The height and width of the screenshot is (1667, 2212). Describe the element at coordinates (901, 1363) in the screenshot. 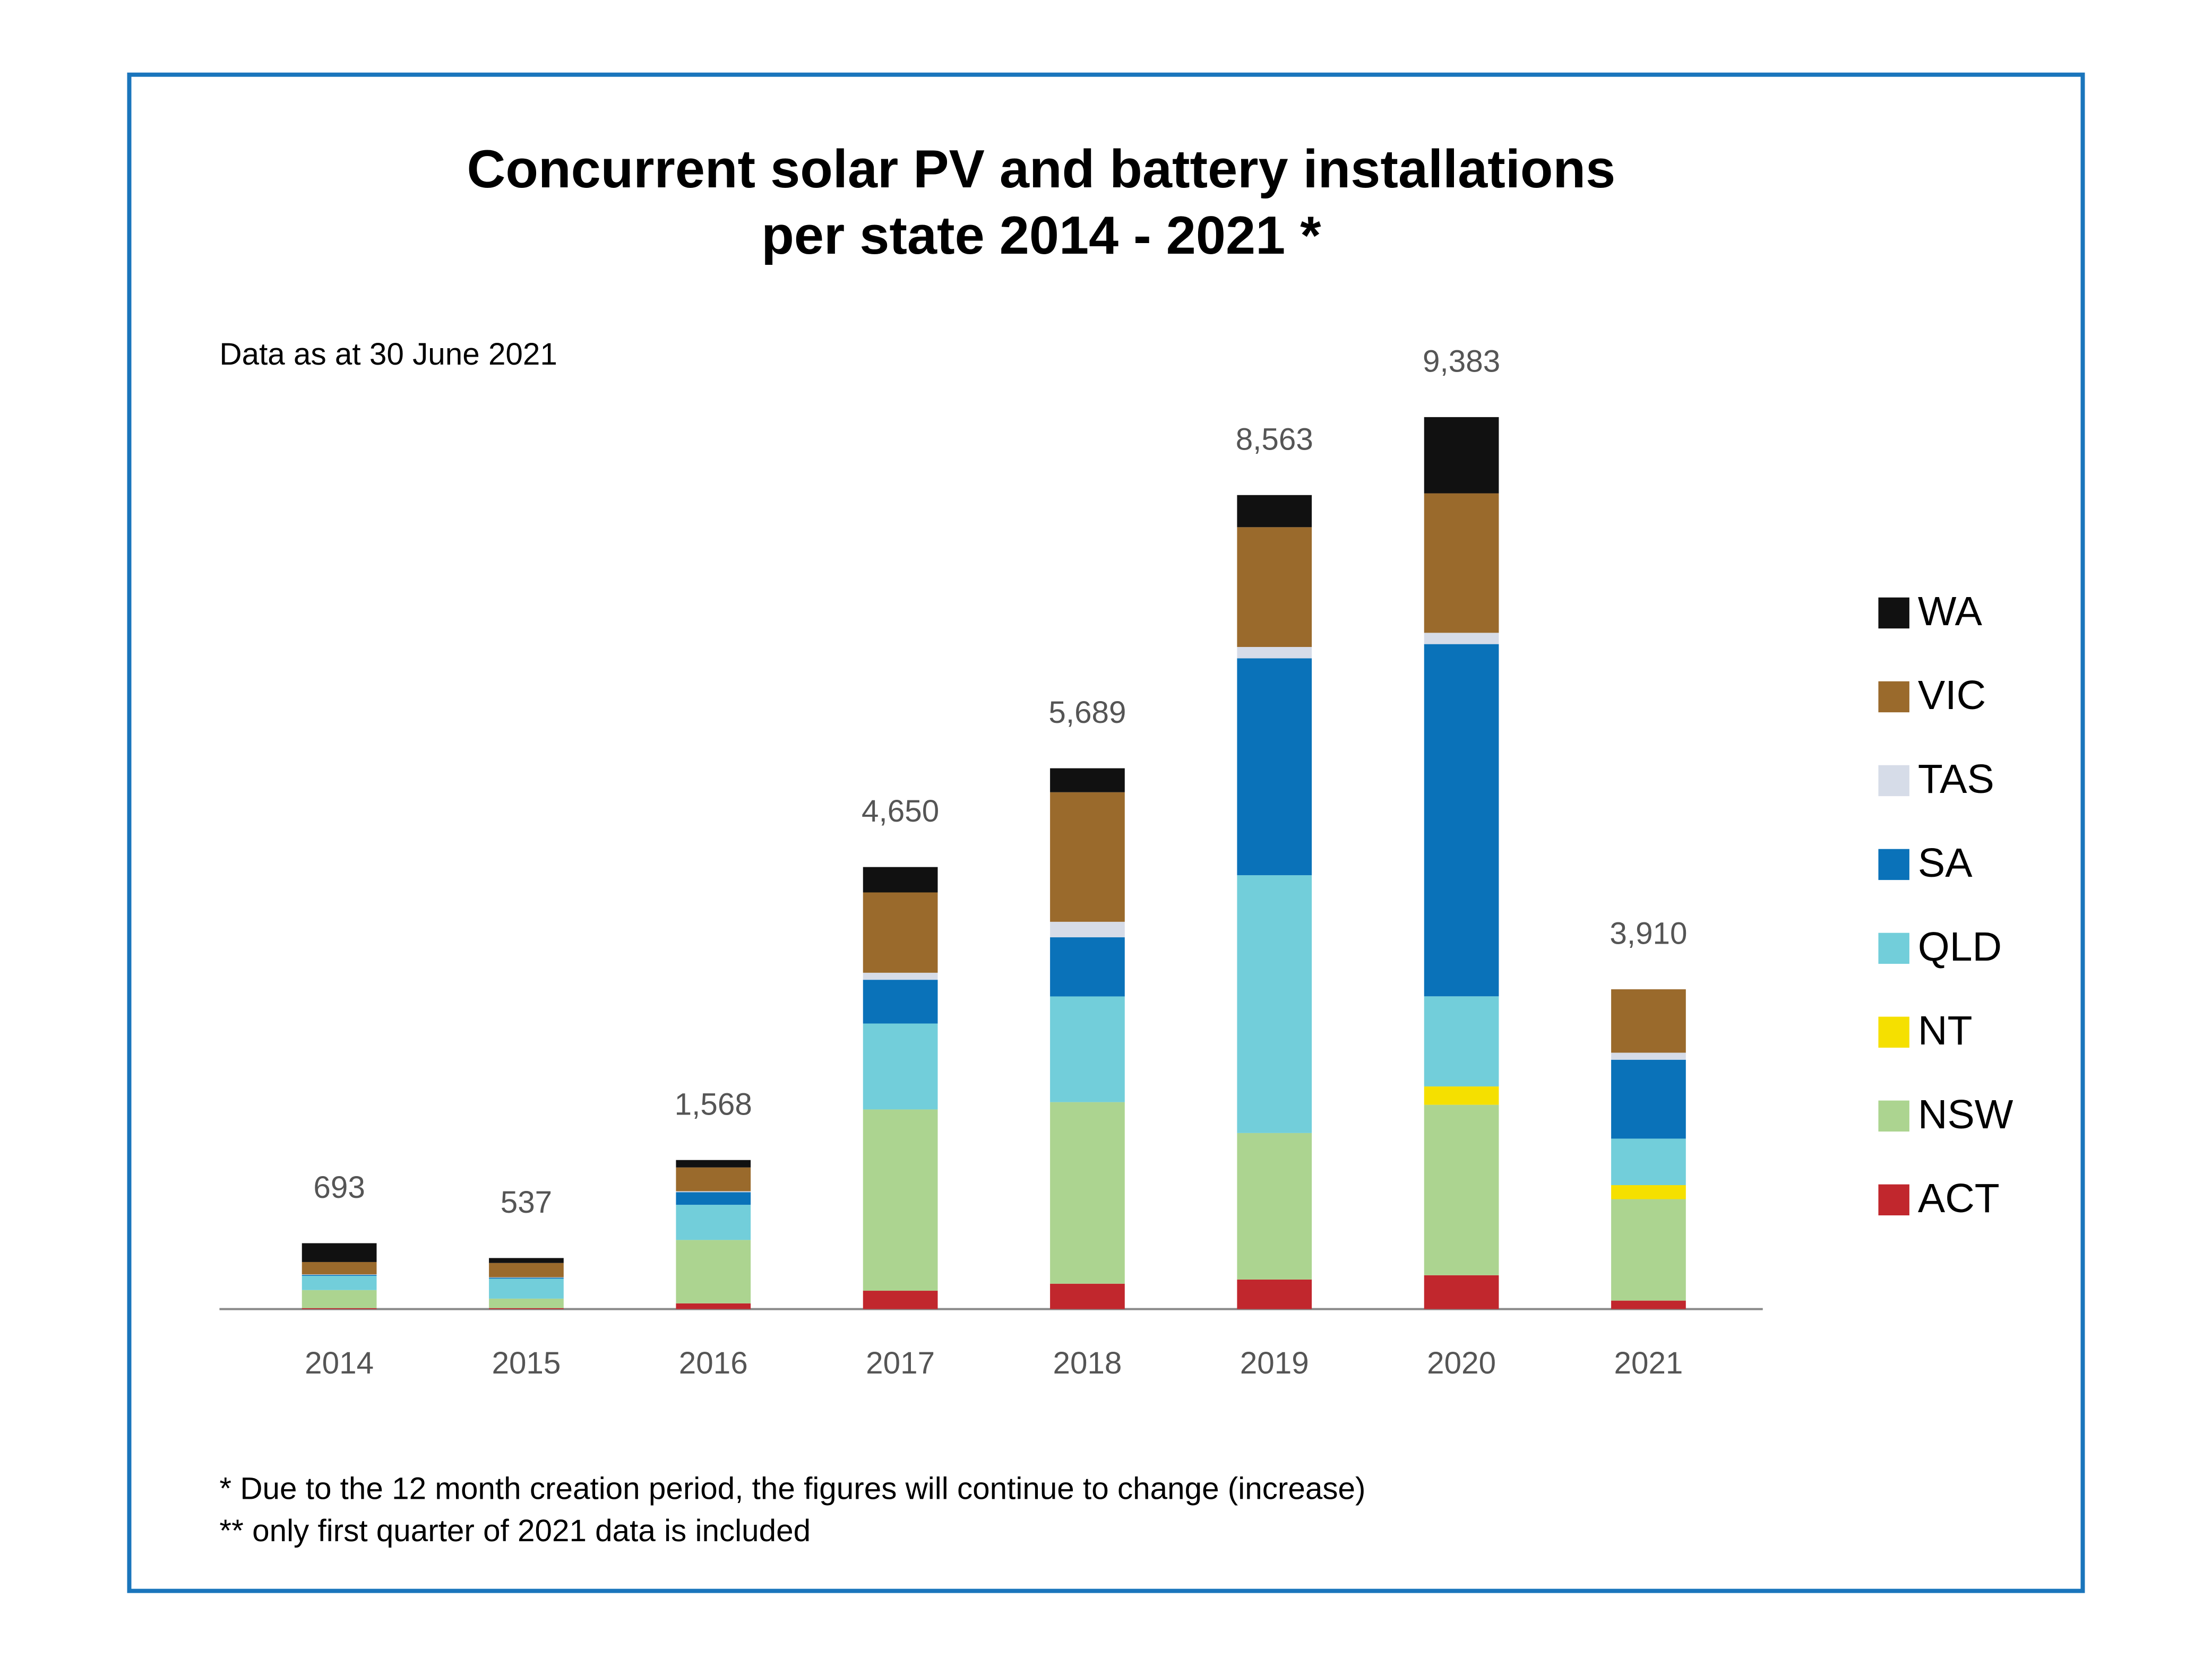

I see `x-tick-label: 2017` at that location.